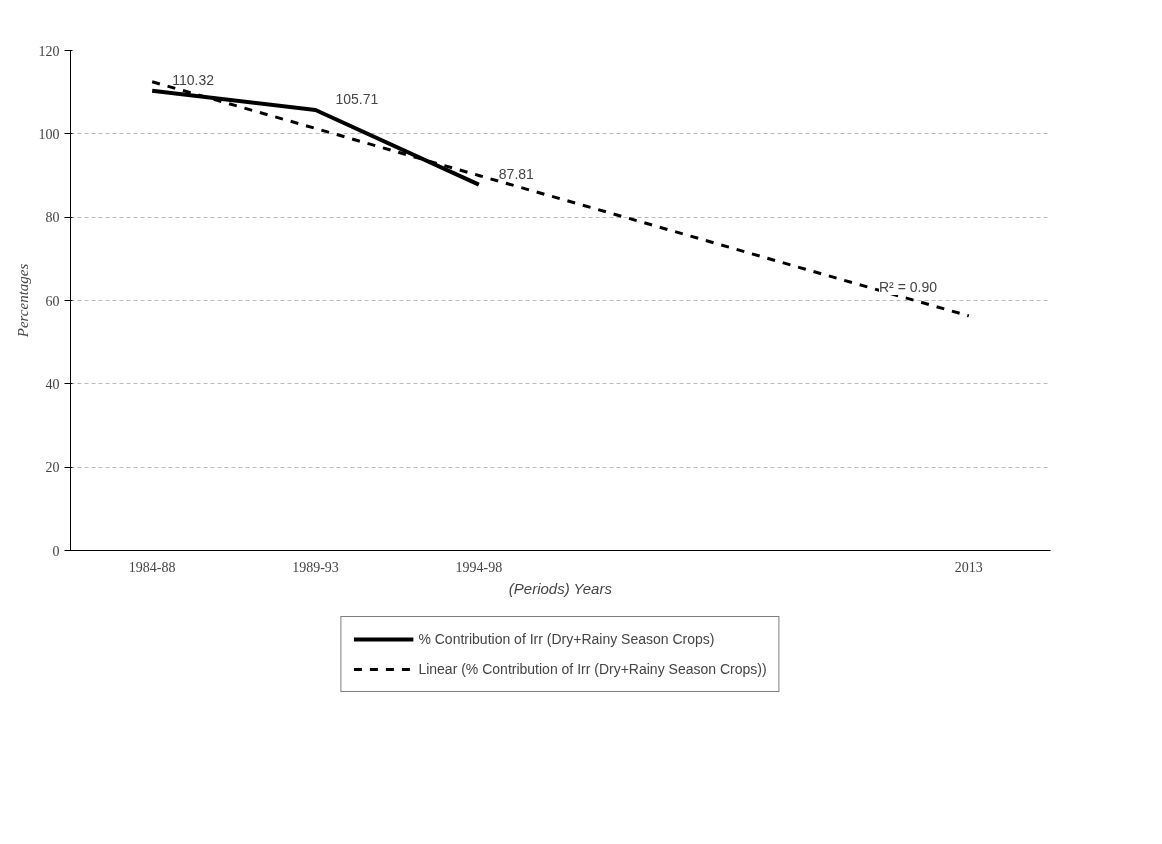  Describe the element at coordinates (52, 384) in the screenshot. I see `y-tick-label: 40` at that location.